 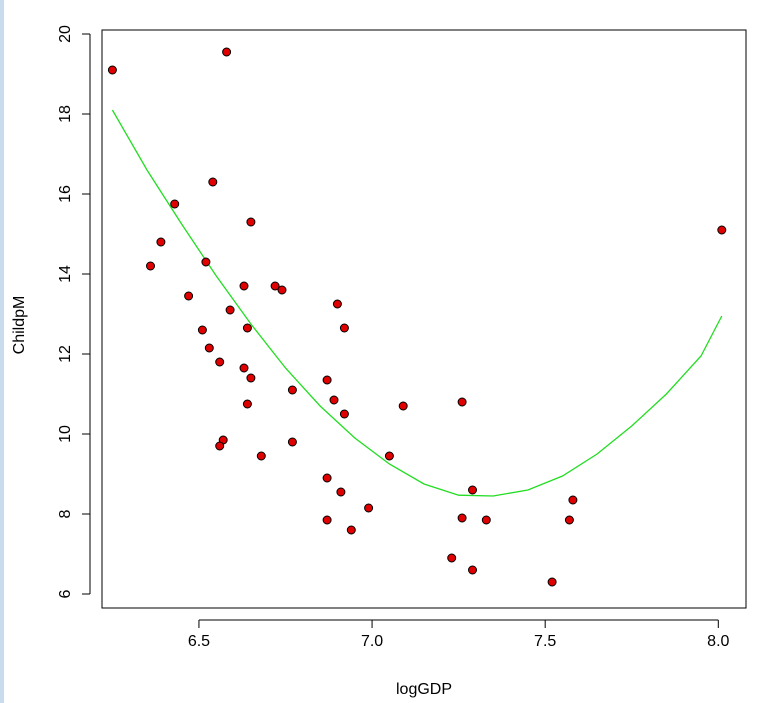 I want to click on x-tick-label: 8.0, so click(x=718, y=641).